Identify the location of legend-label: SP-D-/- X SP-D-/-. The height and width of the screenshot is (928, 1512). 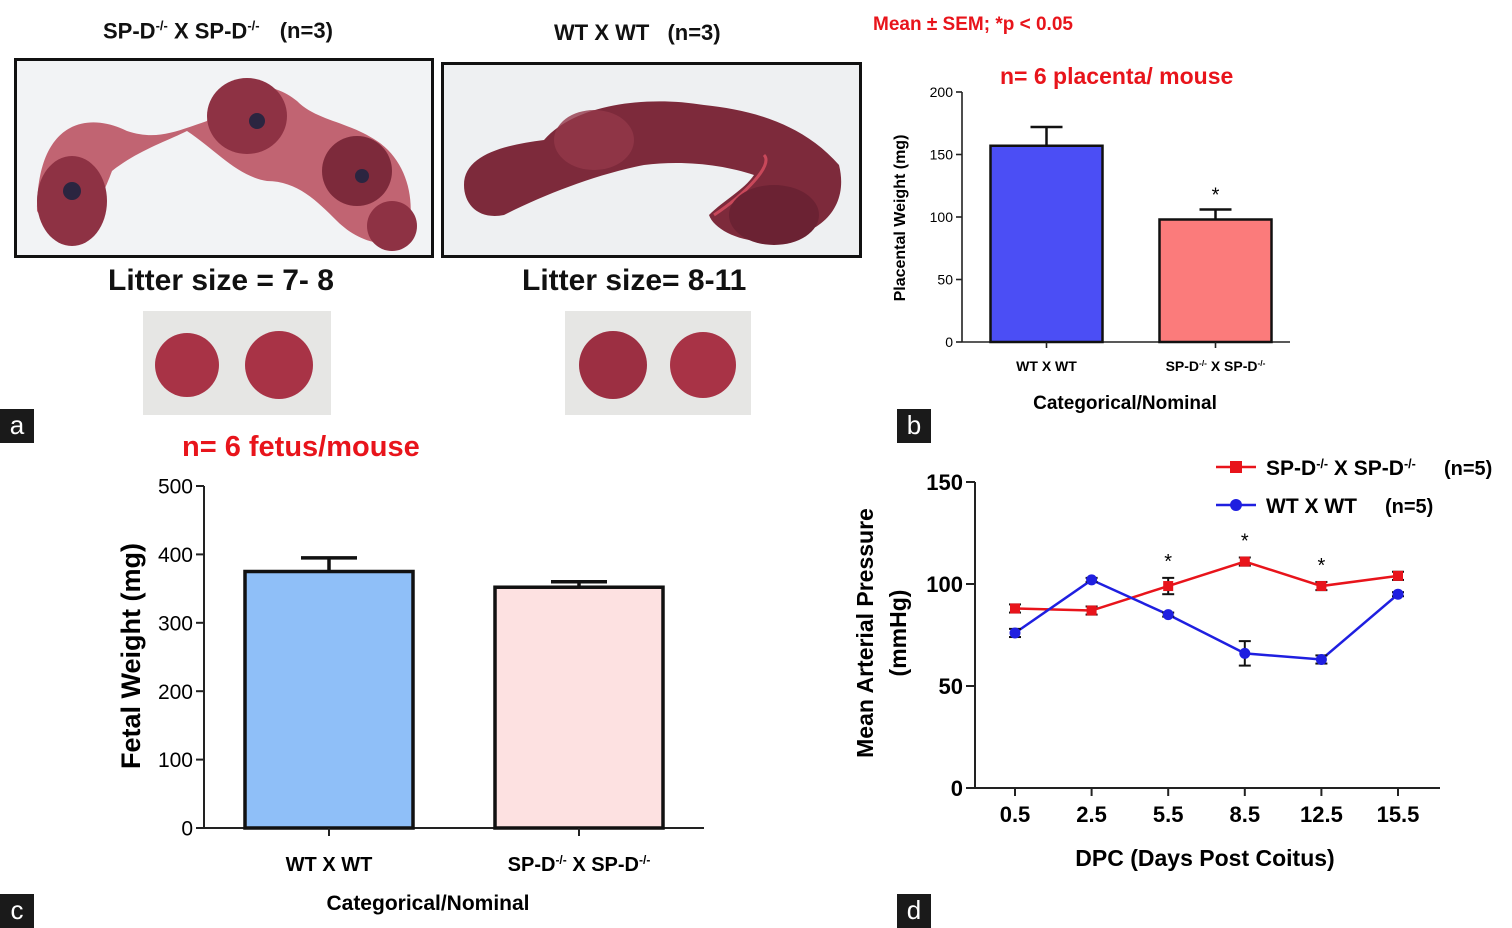
(1341, 468).